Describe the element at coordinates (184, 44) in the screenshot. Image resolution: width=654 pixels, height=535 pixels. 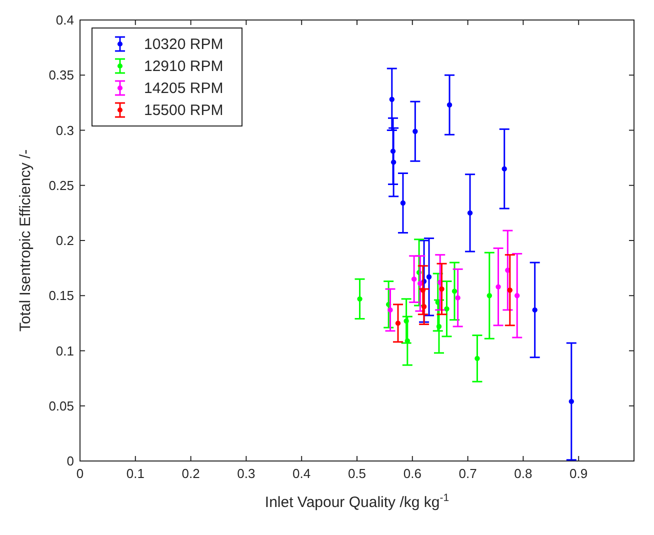
I see `legend-label: 10320 RPM` at that location.